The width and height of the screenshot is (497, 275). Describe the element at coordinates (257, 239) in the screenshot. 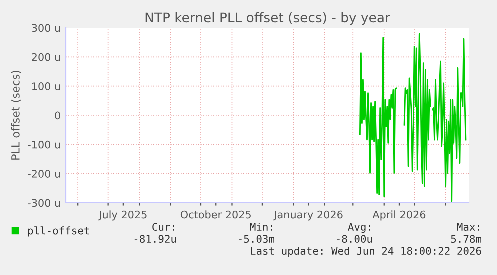

I see `text: -5.03m` at that location.